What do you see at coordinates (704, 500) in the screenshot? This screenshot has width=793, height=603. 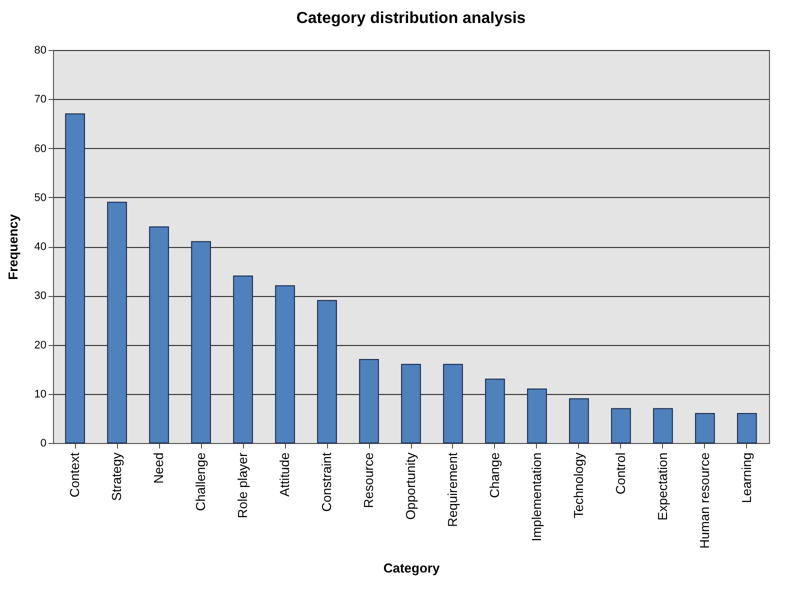 I see `x-tick-label: Human resource` at bounding box center [704, 500].